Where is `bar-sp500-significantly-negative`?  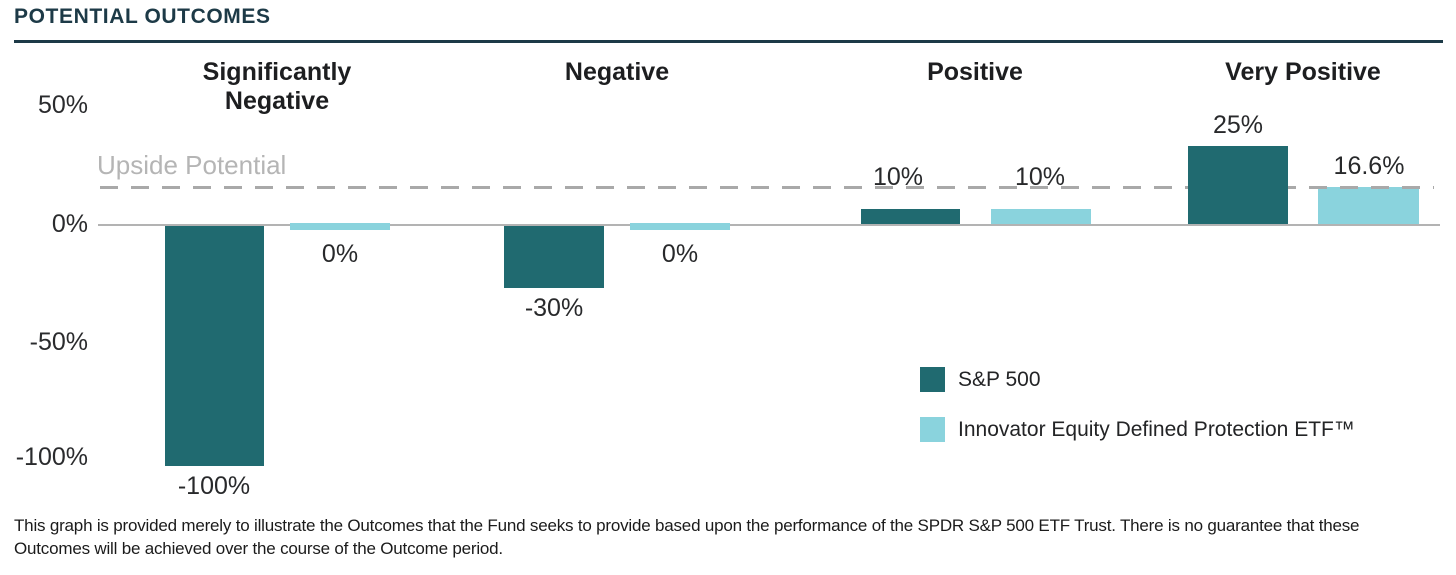 bar-sp500-significantly-negative is located at coordinates (214, 346).